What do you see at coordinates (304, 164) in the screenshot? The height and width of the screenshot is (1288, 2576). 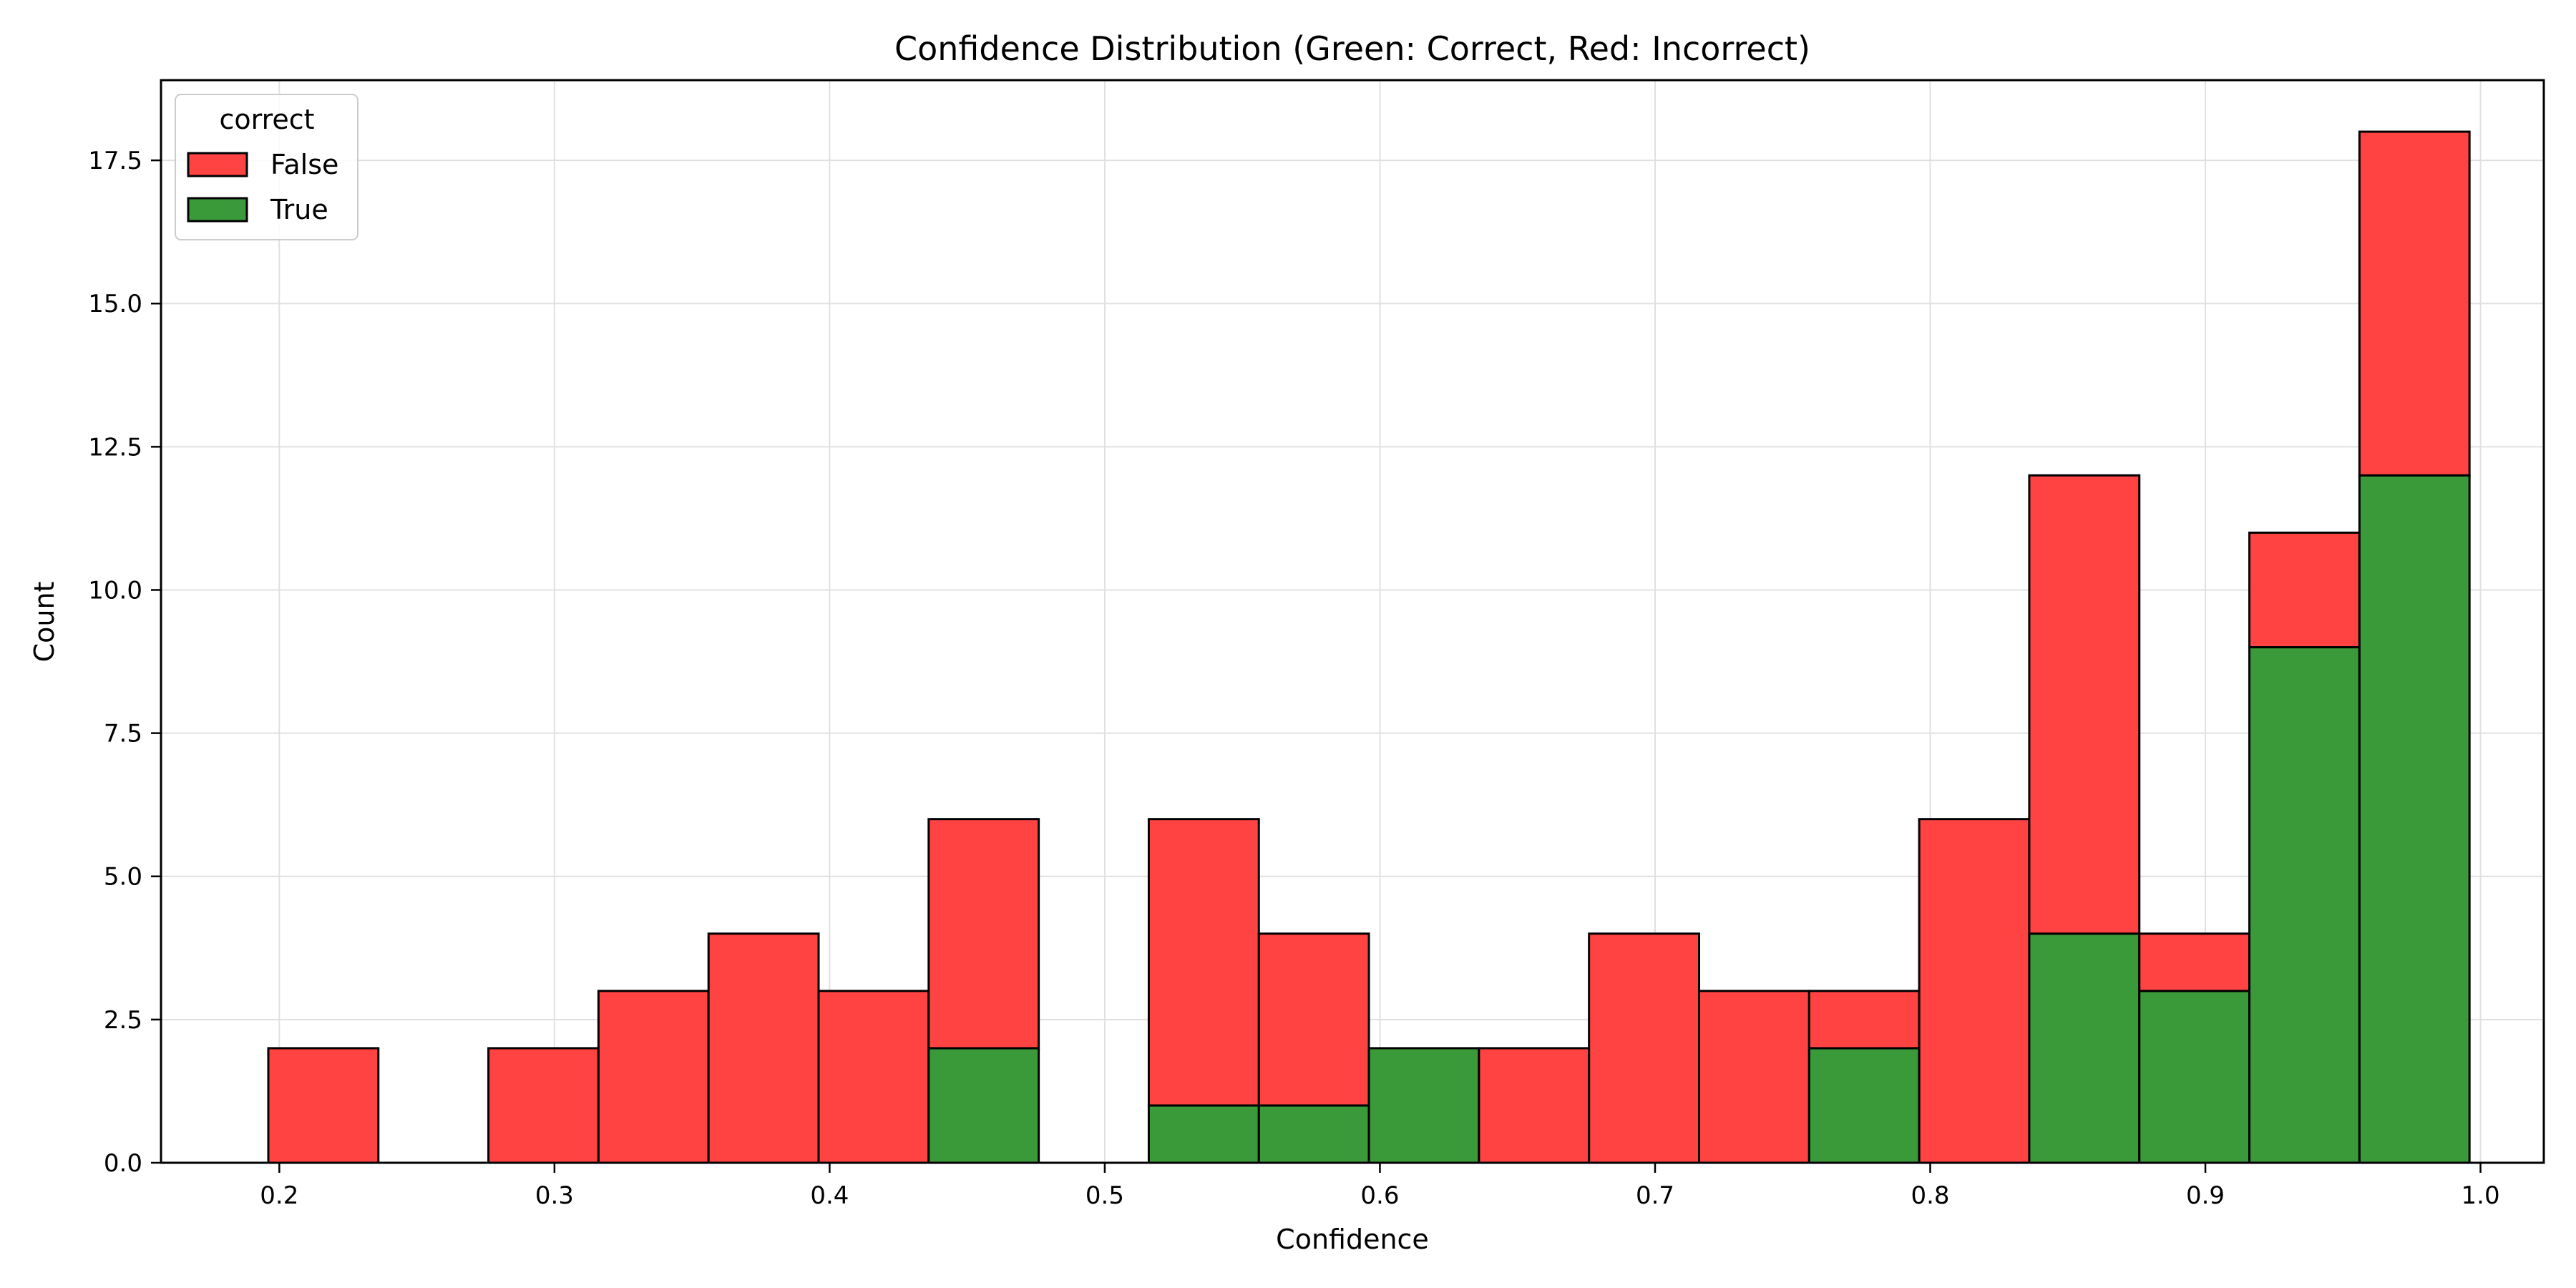 I see `legend-label-false: False` at bounding box center [304, 164].